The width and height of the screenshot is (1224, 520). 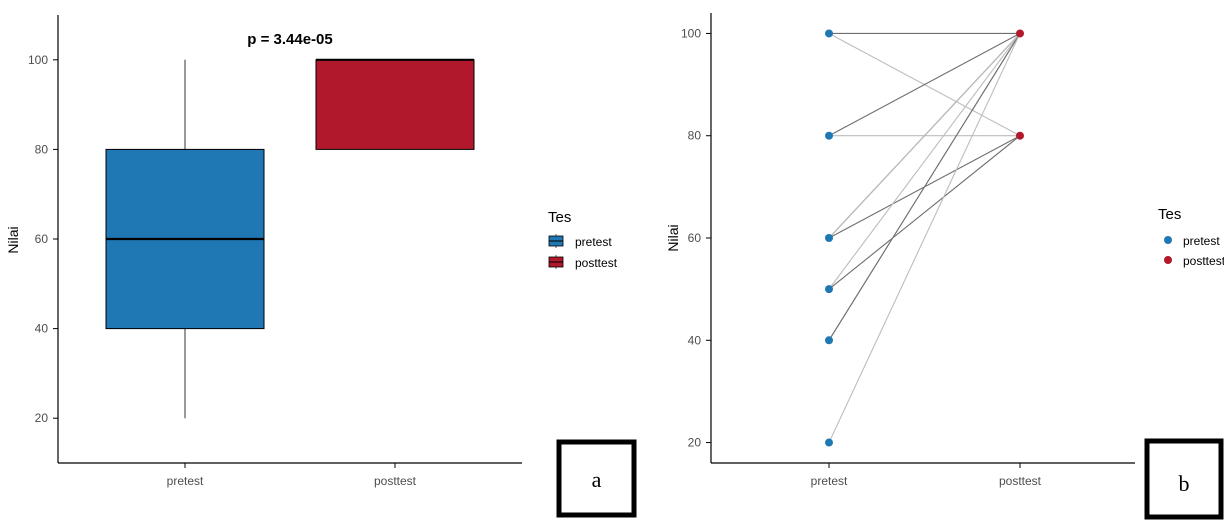 I want to click on panel-b-legend-dot-pretest, so click(x=1168, y=240).